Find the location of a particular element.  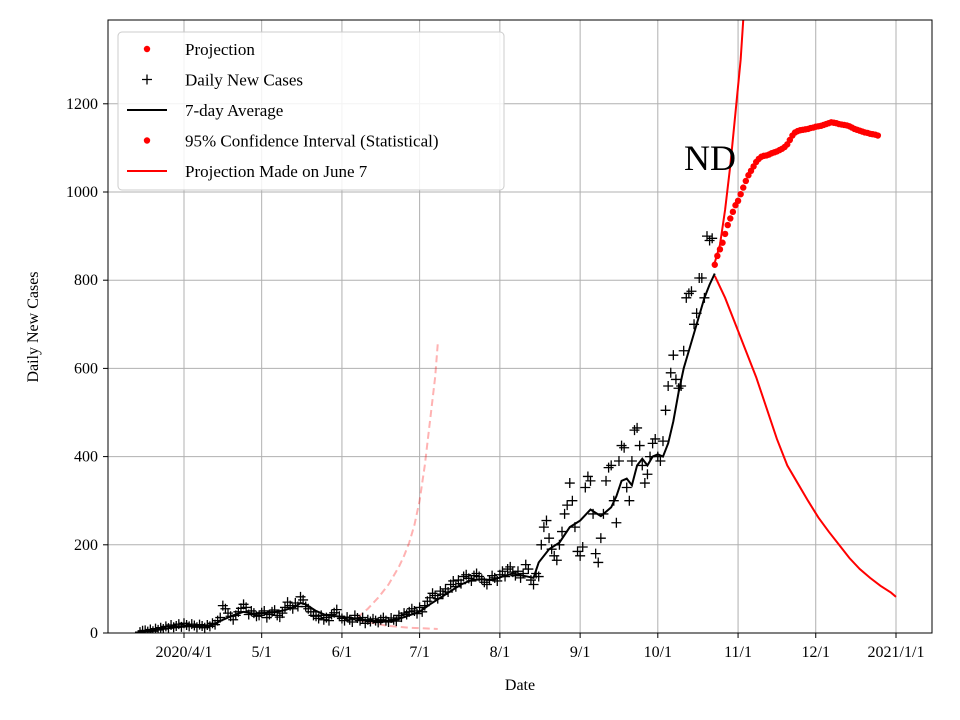

x-tick-label: 10/1 is located at coordinates (658, 652).